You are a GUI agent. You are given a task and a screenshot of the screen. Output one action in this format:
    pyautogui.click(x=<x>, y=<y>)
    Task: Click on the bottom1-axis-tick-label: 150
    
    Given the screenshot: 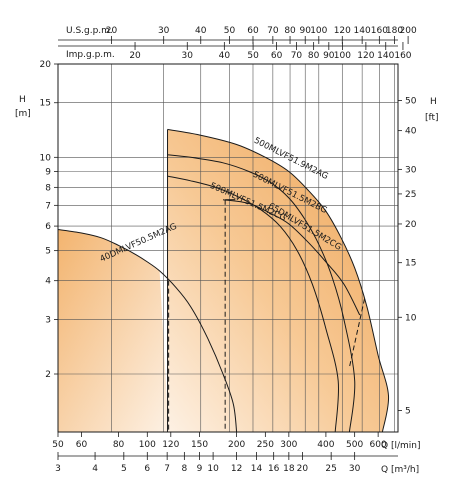 What is the action you would take?
    pyautogui.click(x=199, y=445)
    